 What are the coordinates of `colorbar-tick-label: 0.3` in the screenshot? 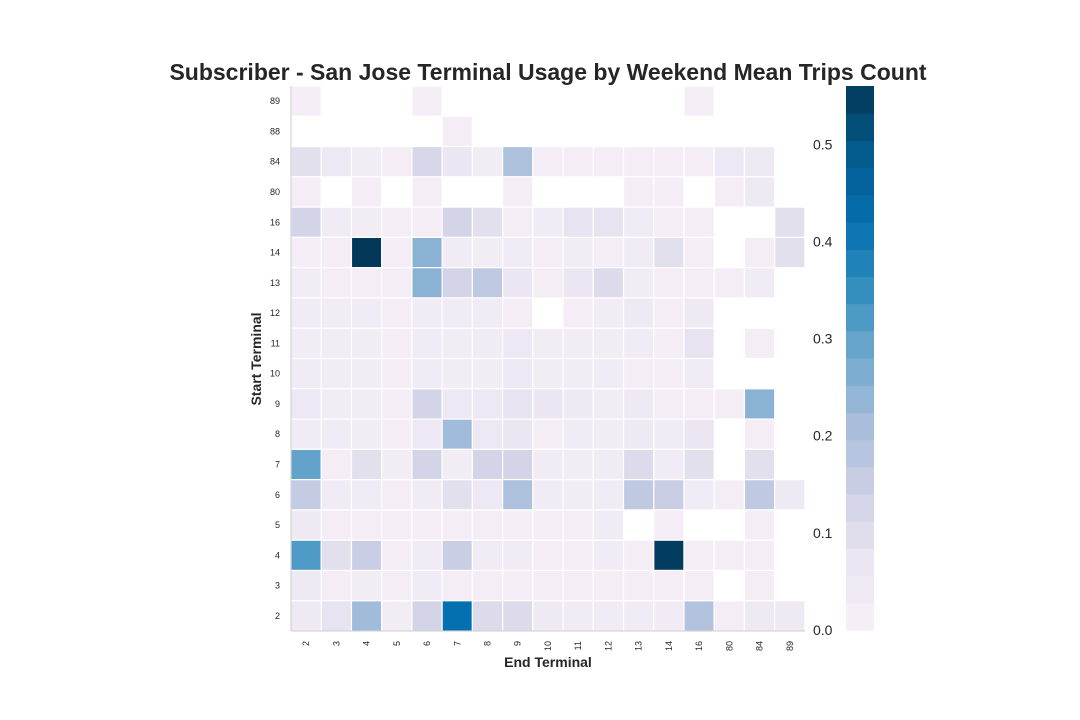 It's located at (823, 339).